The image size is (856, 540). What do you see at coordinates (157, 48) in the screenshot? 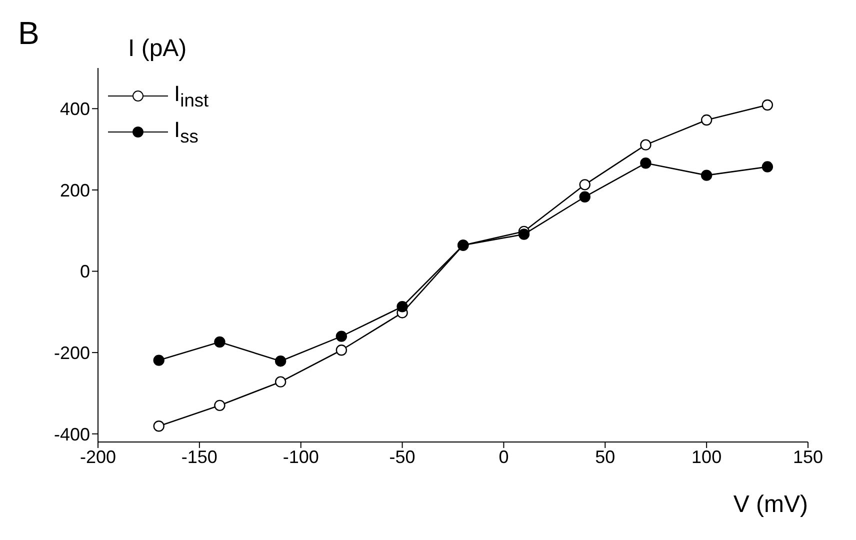
I see `y-axis-title: I (pA)` at bounding box center [157, 48].